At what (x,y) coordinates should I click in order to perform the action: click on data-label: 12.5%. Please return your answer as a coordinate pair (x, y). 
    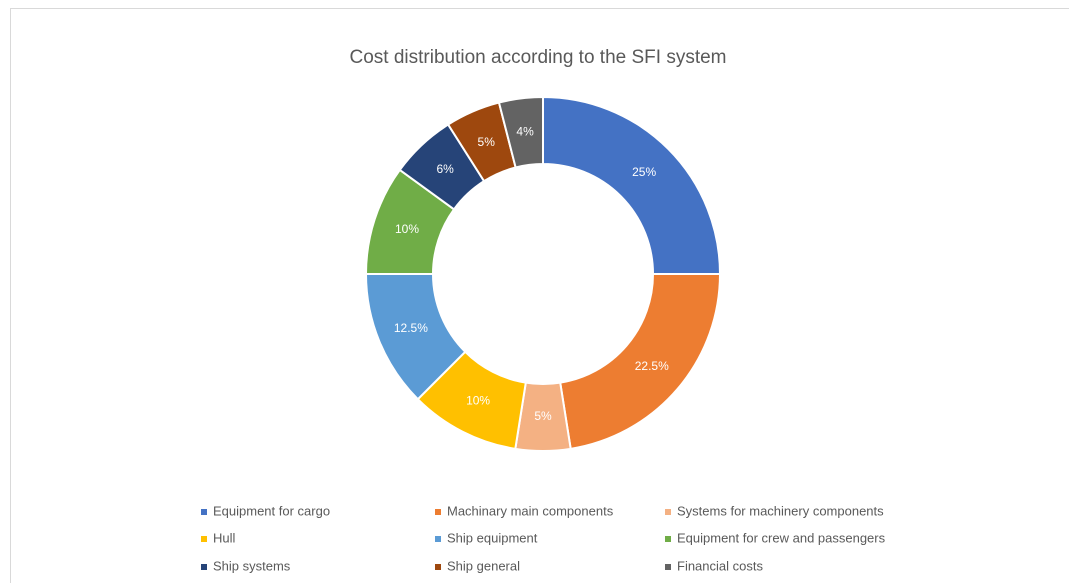
    Looking at the image, I should click on (411, 328).